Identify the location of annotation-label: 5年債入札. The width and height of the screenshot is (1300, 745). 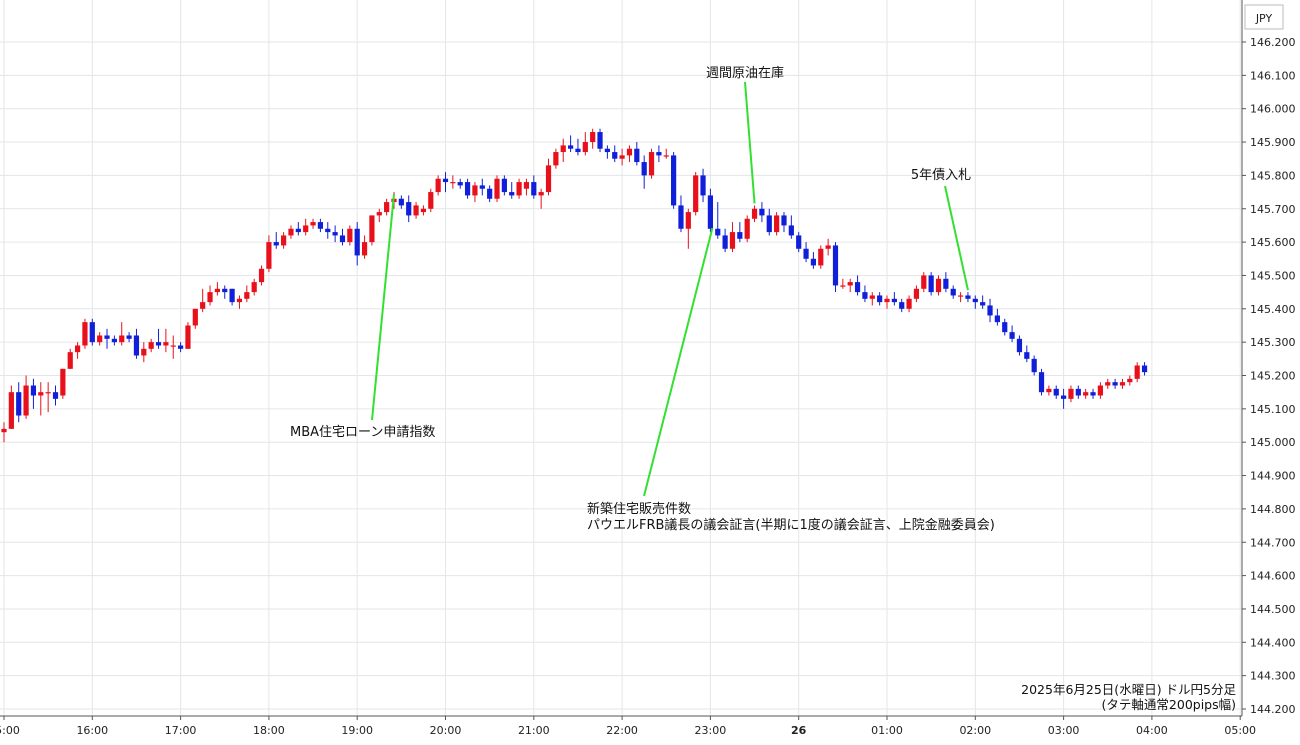
(941, 175).